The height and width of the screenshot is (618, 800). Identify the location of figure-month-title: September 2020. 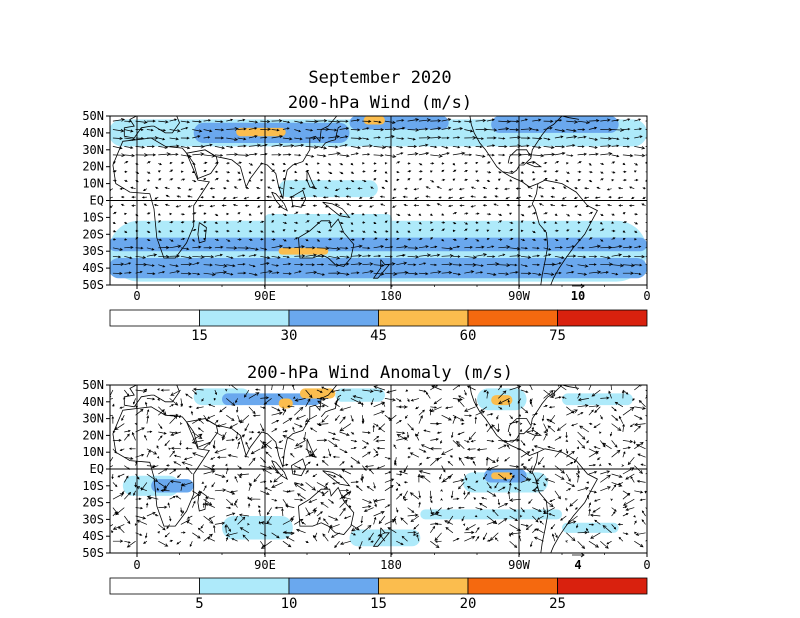
(380, 78).